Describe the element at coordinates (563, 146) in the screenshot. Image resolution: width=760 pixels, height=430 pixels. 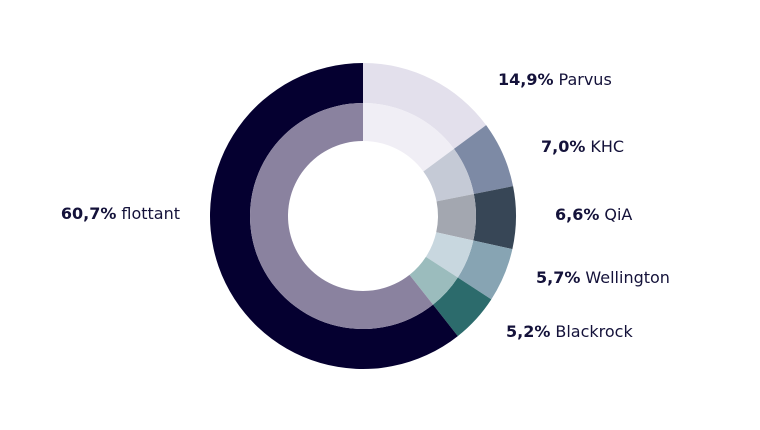
I see `value-label: 7,0%` at that location.